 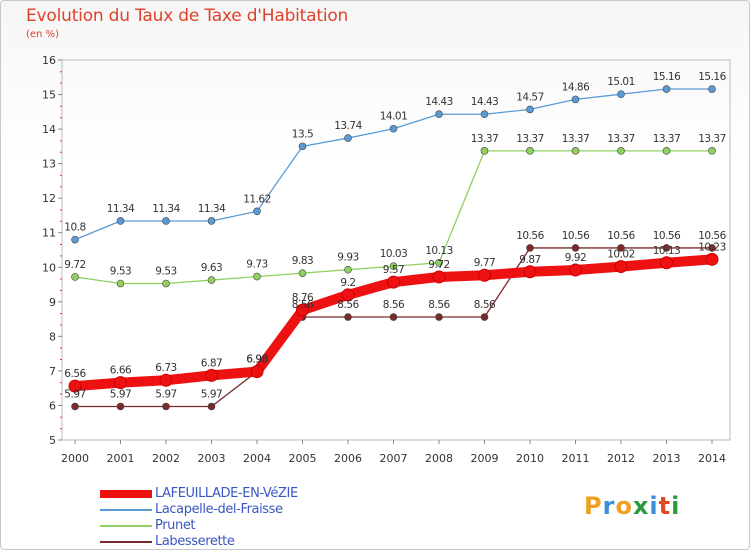 I want to click on data-label: 6.56, so click(x=75, y=374).